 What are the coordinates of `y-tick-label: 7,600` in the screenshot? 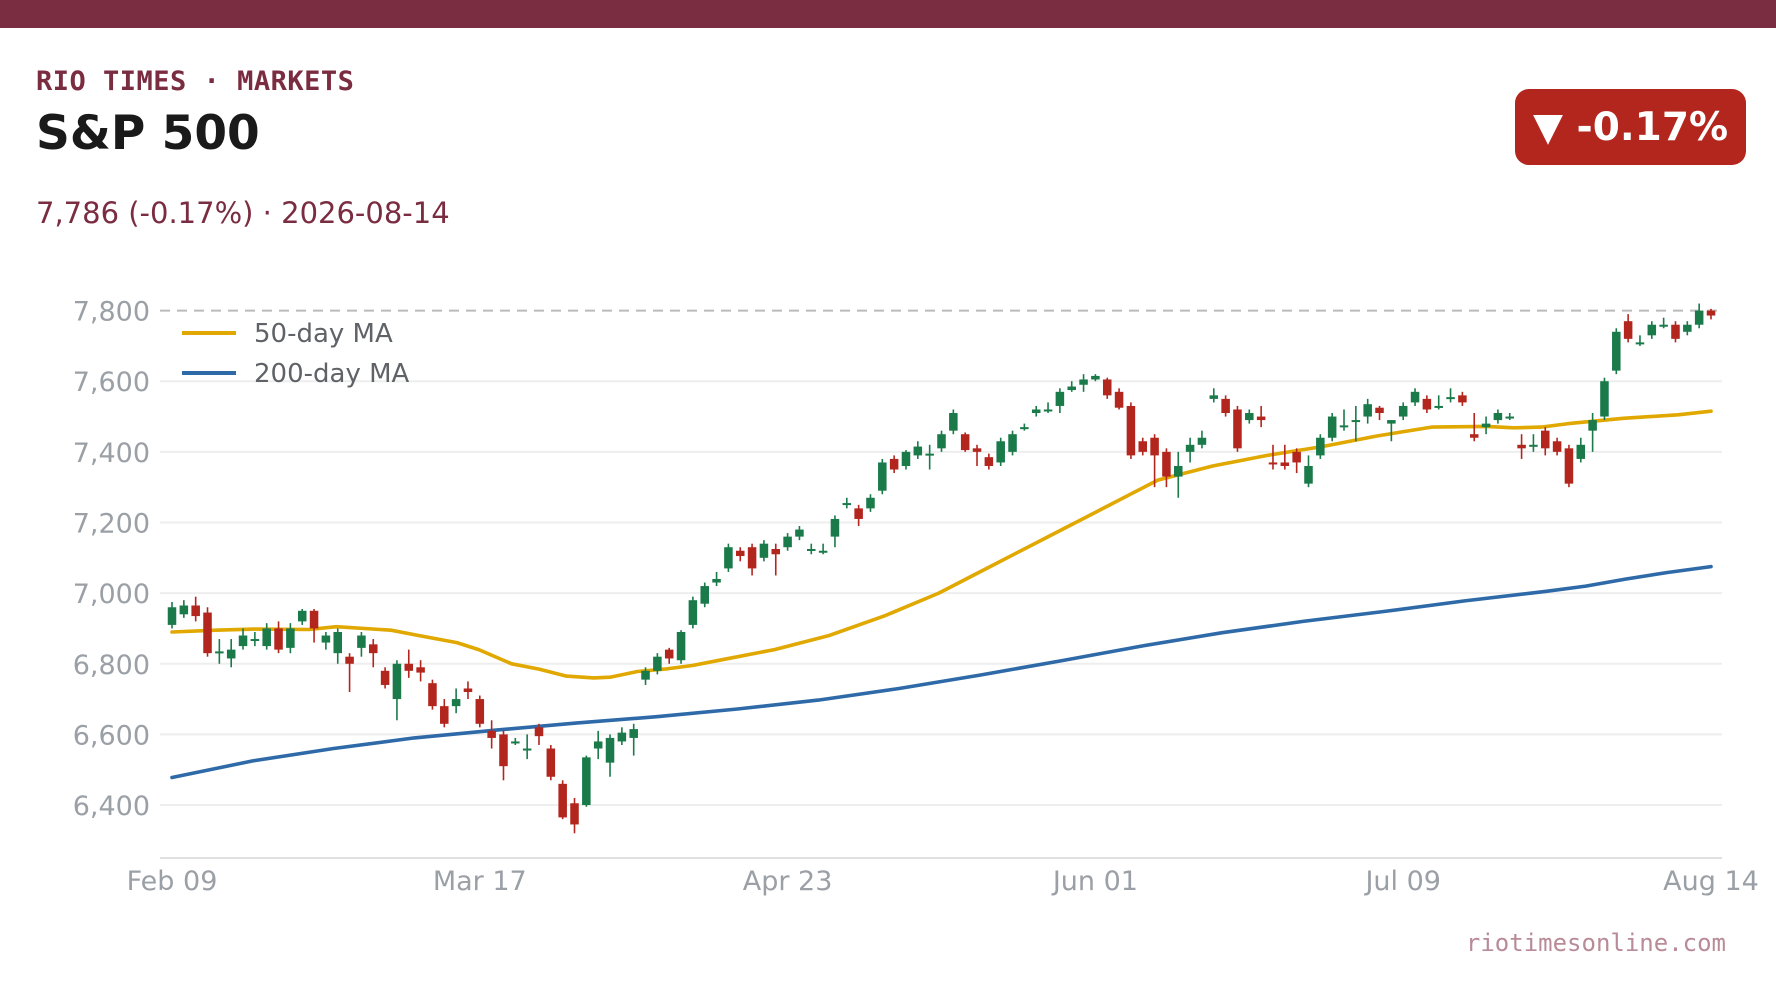 It's located at (111, 382).